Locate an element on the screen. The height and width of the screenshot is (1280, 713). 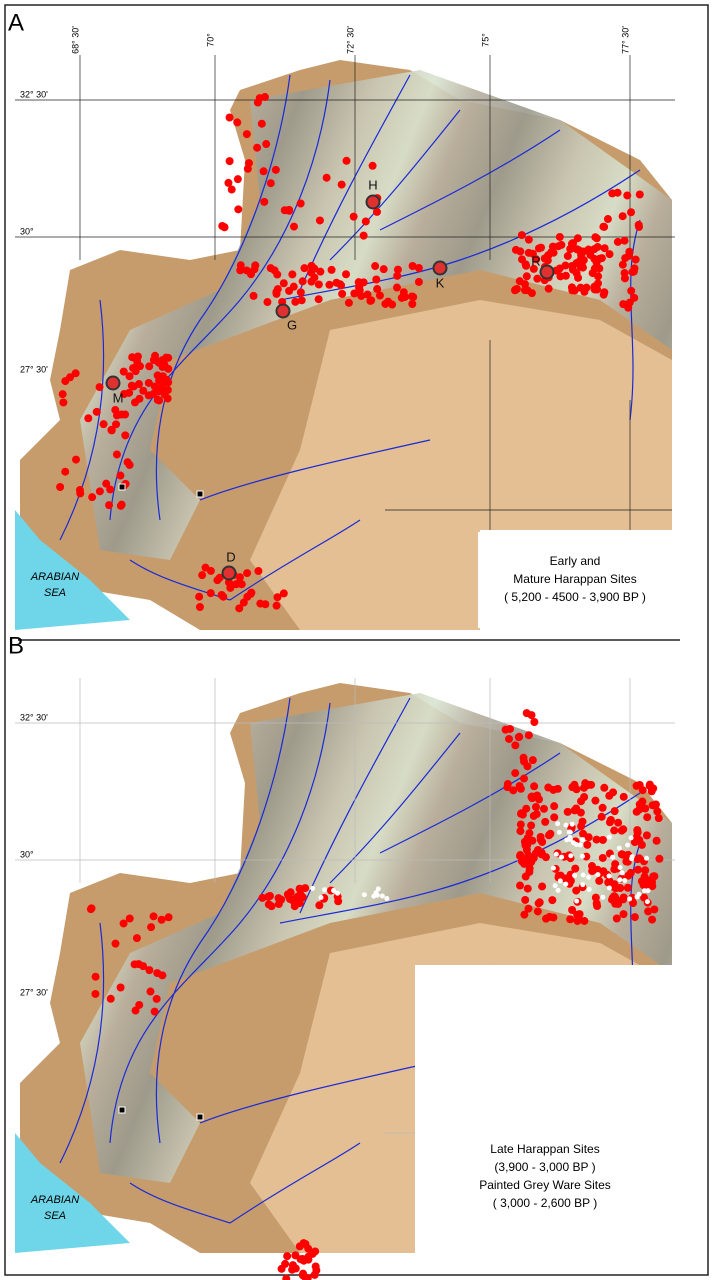
city-marker is located at coordinates (122, 1110).